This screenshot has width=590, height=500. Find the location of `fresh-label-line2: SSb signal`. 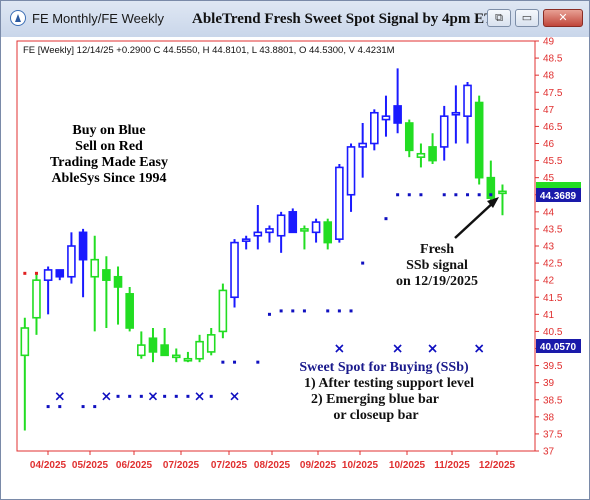

fresh-label-line2: SSb signal is located at coordinates (437, 265).